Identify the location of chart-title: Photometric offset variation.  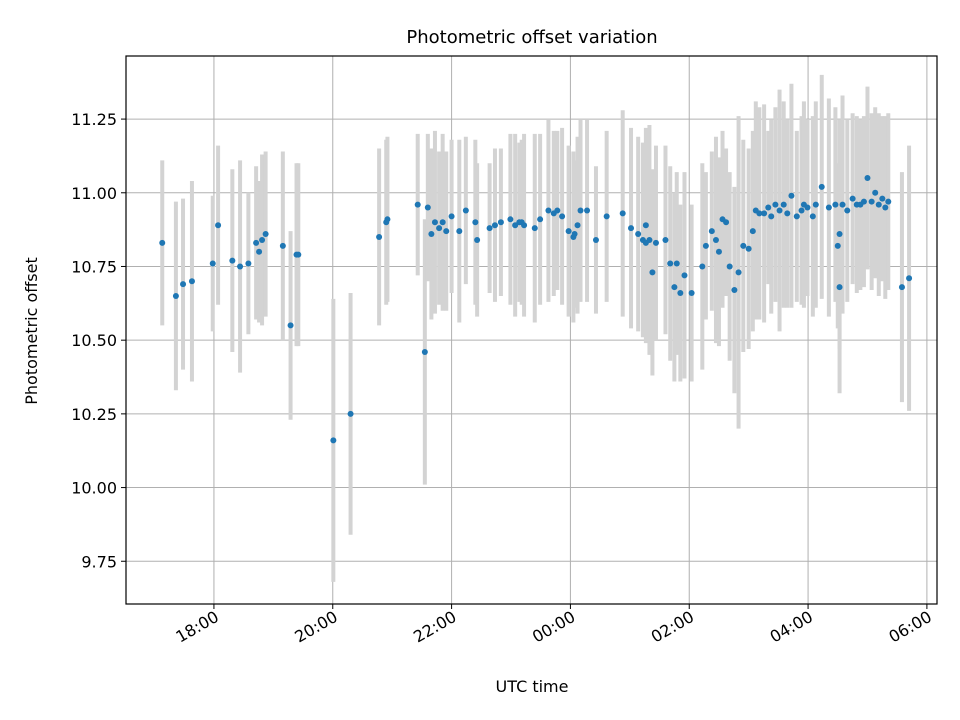
(531, 37).